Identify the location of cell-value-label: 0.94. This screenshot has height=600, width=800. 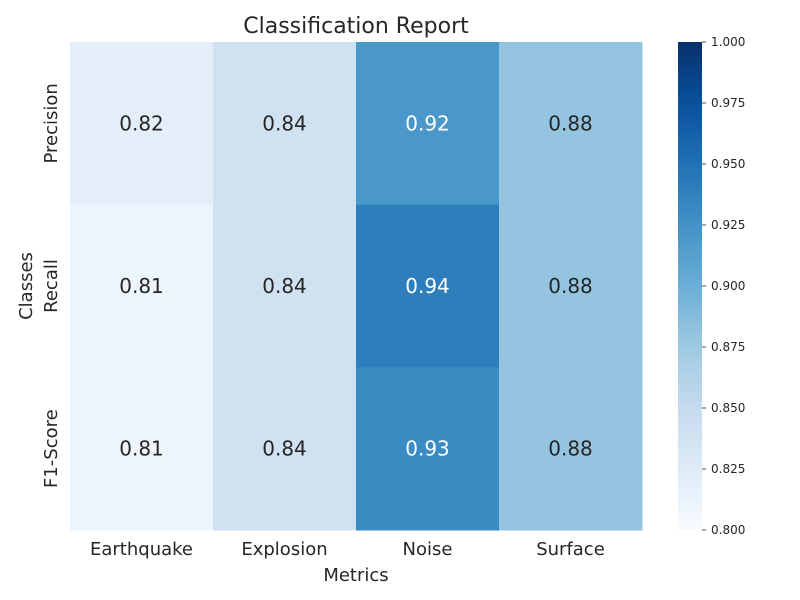
(427, 286).